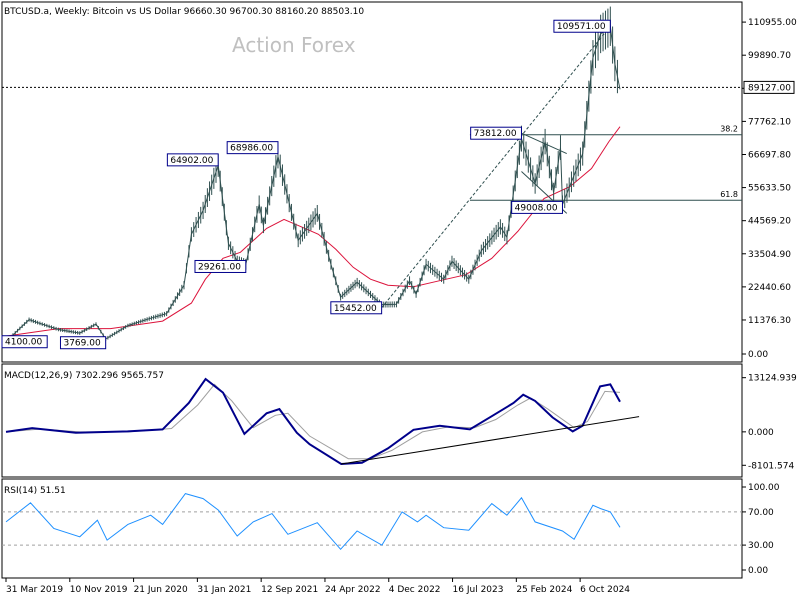 The width and height of the screenshot is (800, 604). Describe the element at coordinates (84, 376) in the screenshot. I see `macd-title: MACD(12,26,9) 7302.296 9565.757` at that location.